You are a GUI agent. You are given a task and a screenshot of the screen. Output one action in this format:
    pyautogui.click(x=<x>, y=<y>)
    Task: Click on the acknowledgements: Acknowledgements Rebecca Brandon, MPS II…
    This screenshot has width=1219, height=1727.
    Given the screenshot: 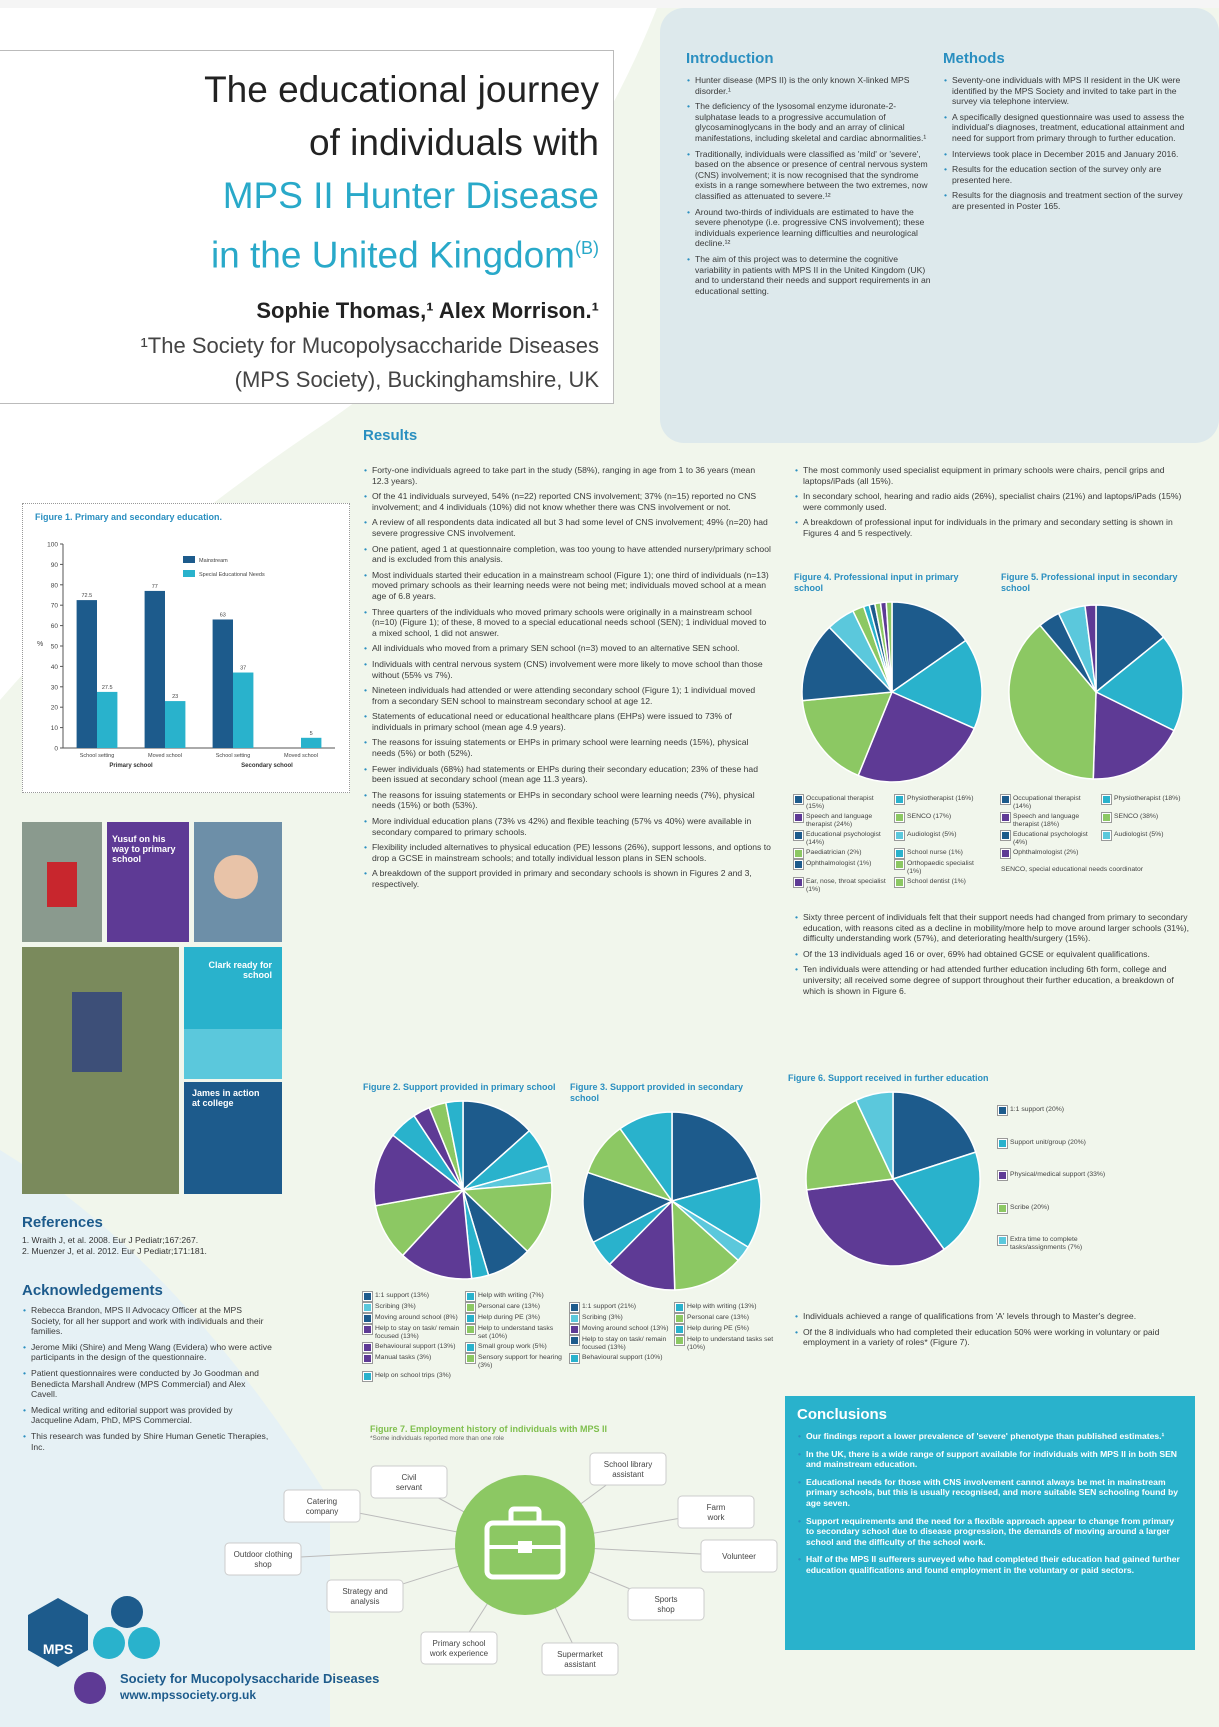 What is the action you would take?
    pyautogui.click(x=147, y=1369)
    